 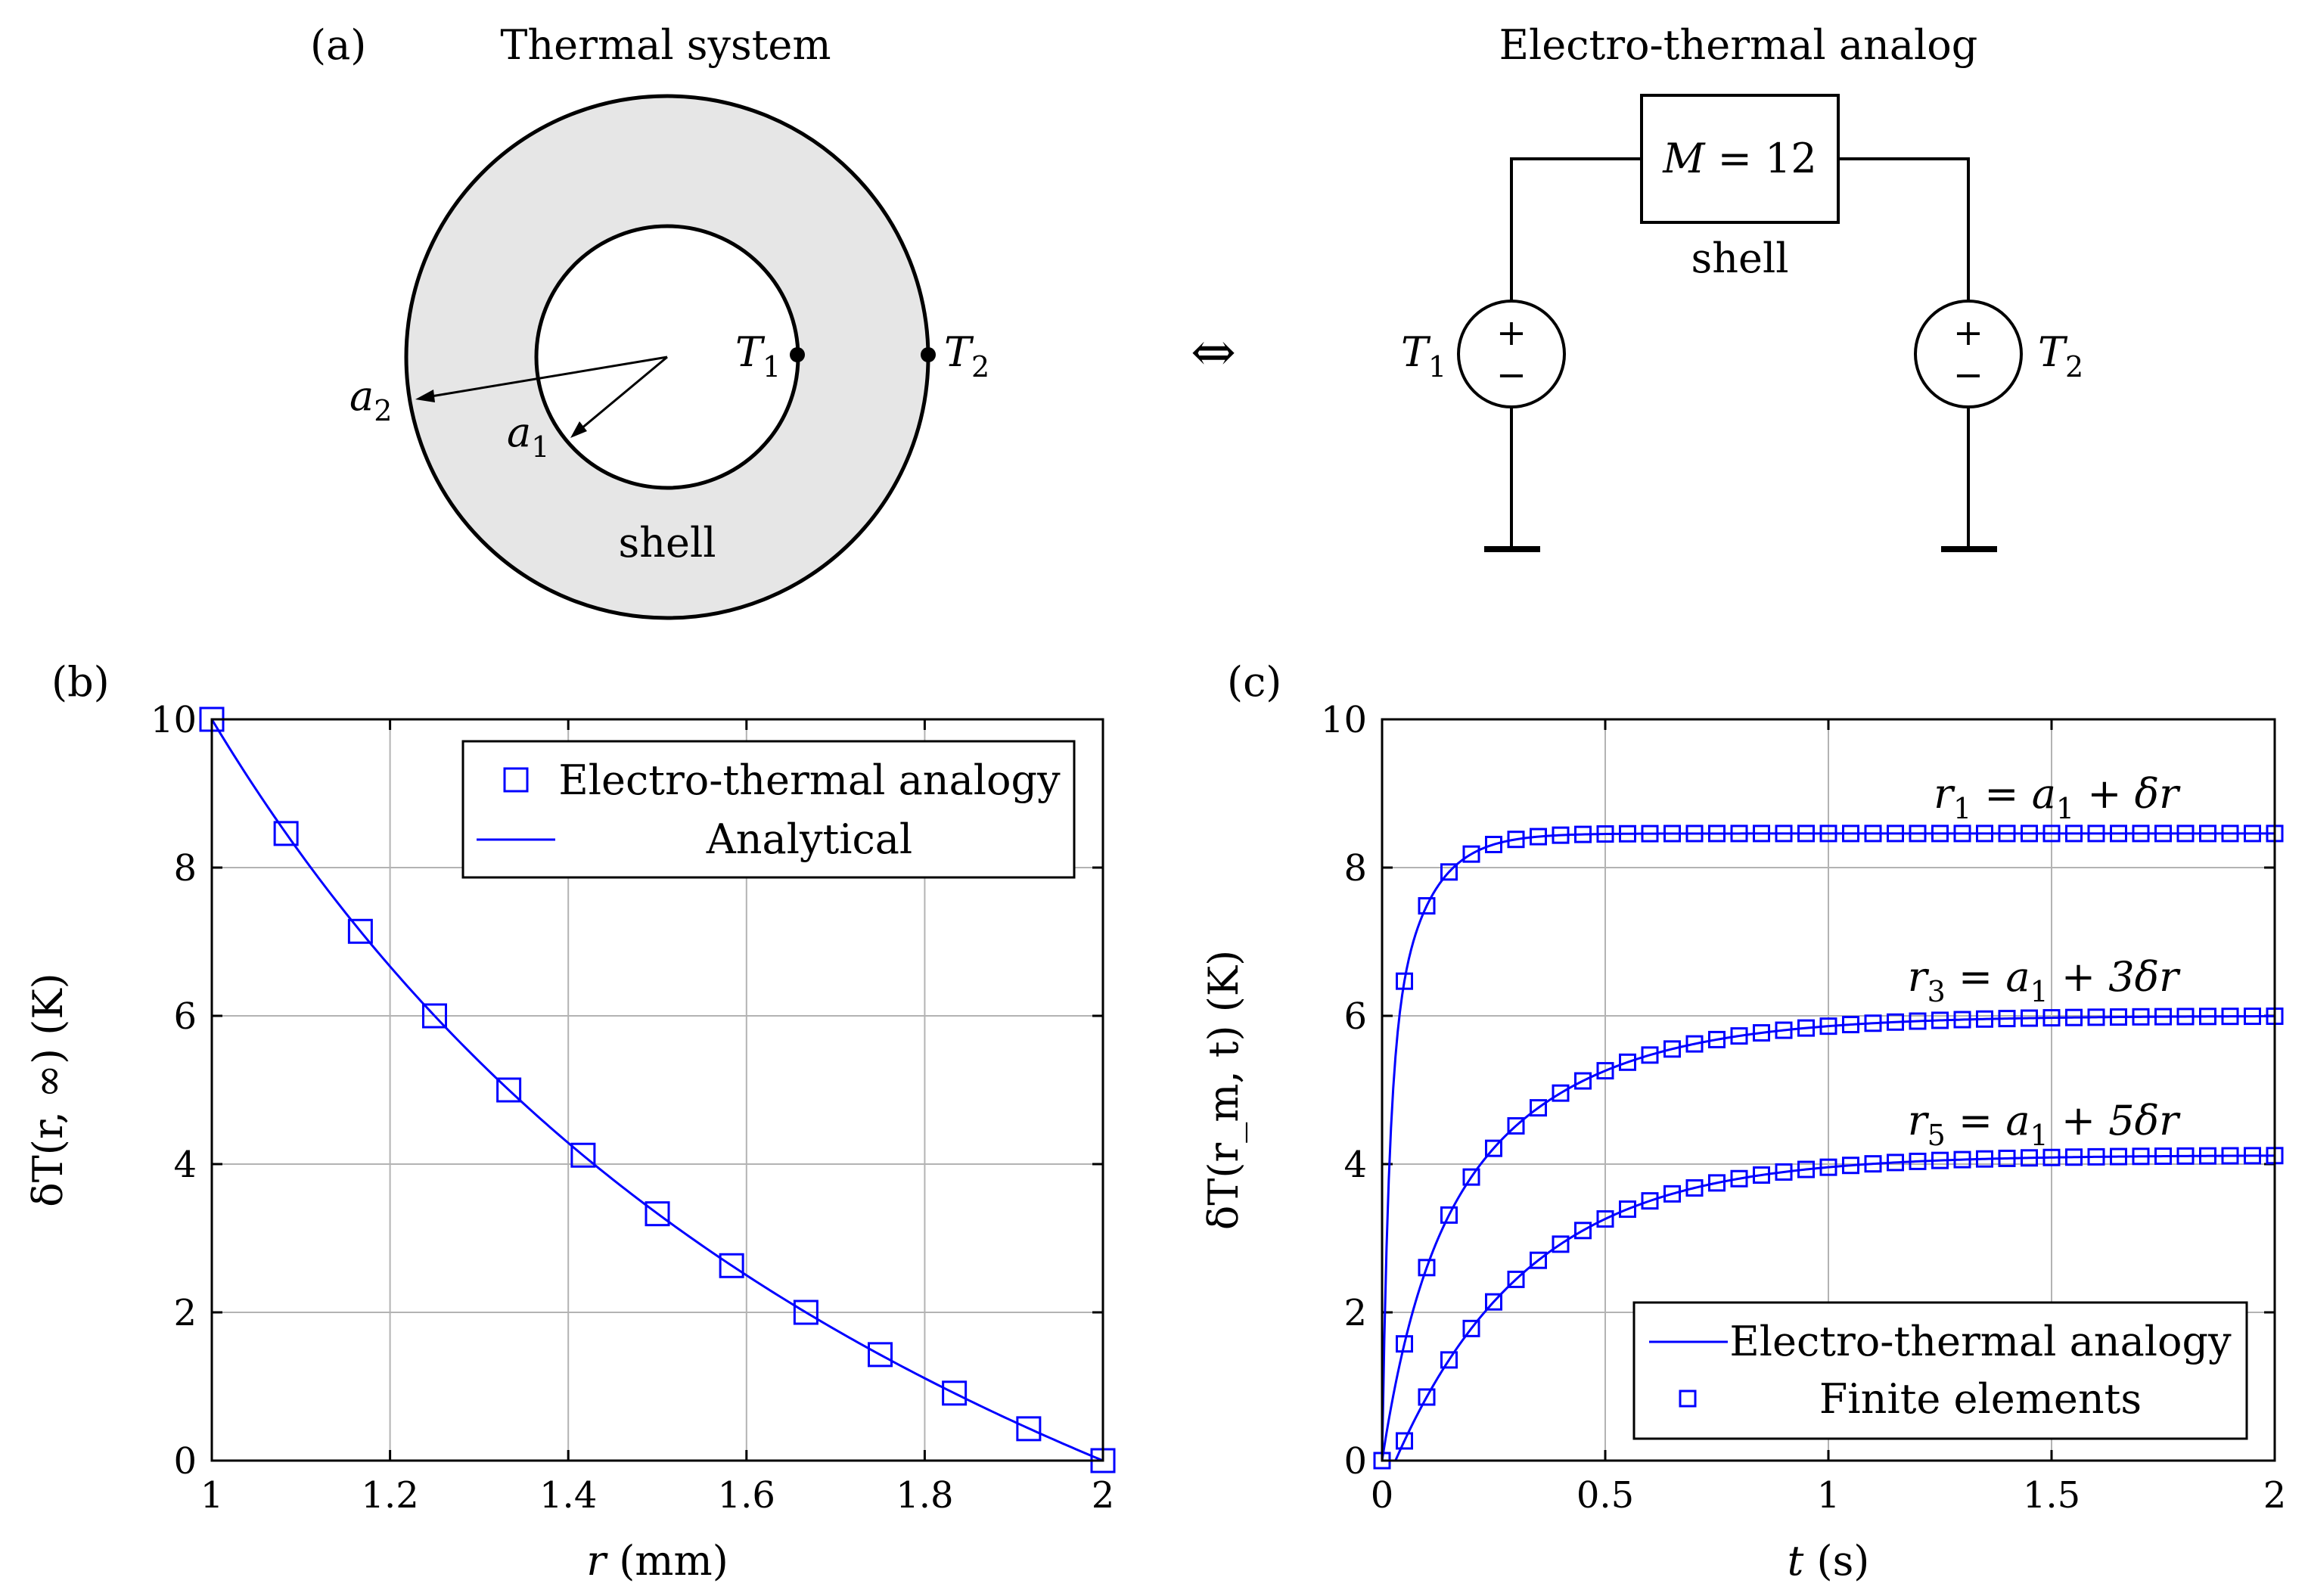 I want to click on chart-c-ytick-label: 2, so click(x=1355, y=1313).